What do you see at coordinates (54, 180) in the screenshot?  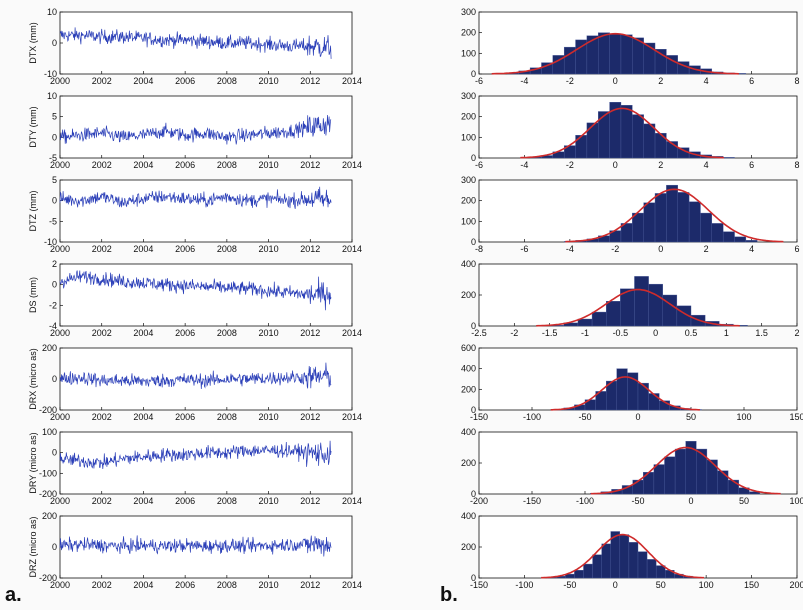 I see `y-tick-label: 5` at bounding box center [54, 180].